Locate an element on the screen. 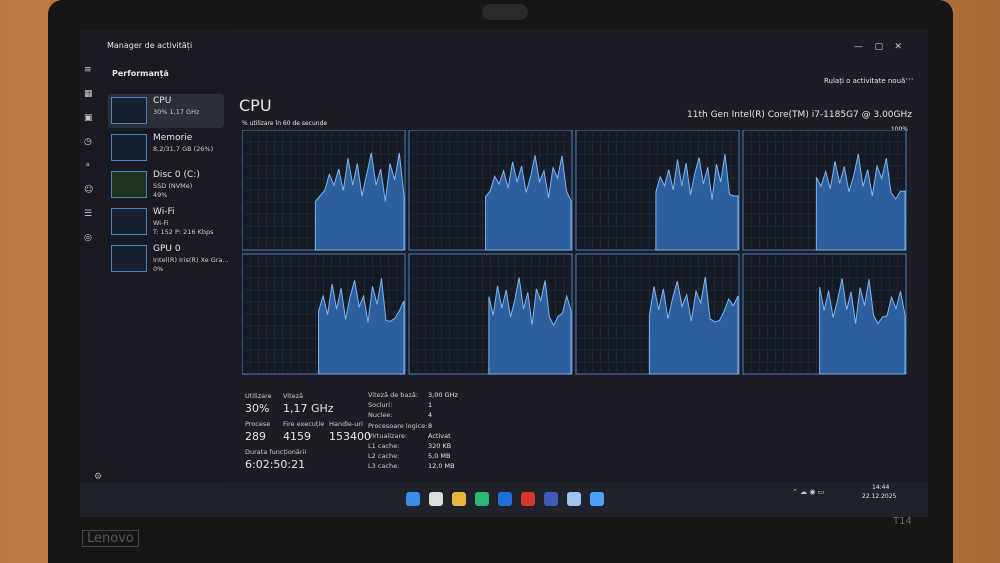  cpu-title: CPU is located at coordinates (255, 105).